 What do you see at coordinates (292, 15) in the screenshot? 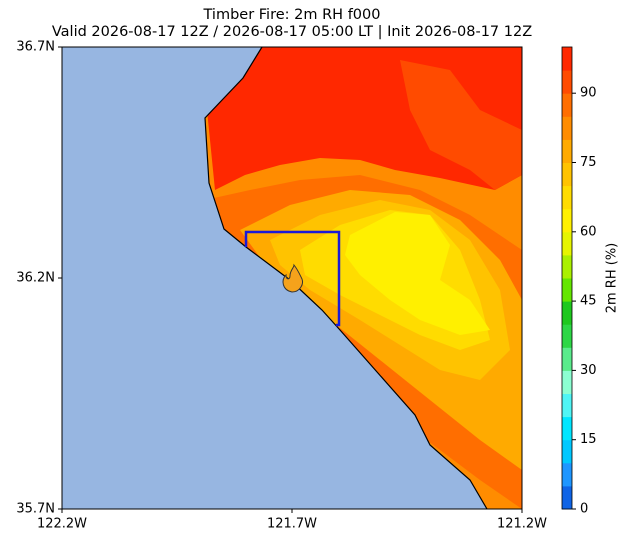
I see `map-title: Timber Fire: 2m RH f000` at bounding box center [292, 15].